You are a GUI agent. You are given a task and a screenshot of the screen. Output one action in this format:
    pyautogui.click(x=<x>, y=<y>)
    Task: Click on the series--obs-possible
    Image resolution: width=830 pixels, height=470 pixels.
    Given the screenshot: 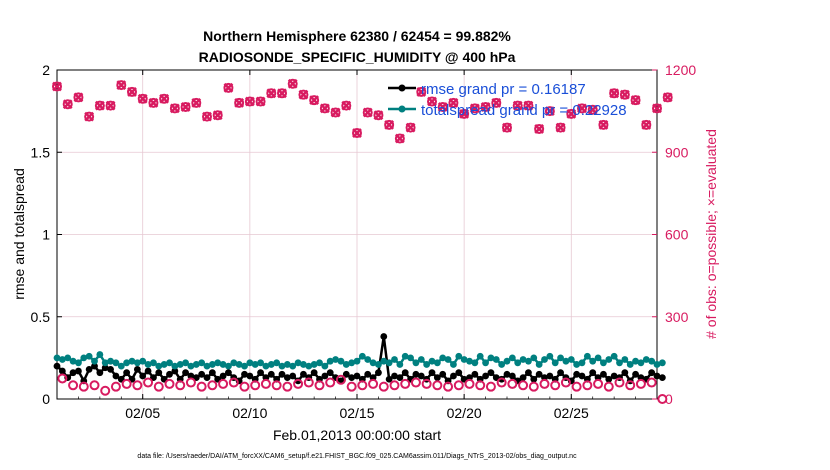 What is the action you would take?
    pyautogui.click(x=362, y=111)
    